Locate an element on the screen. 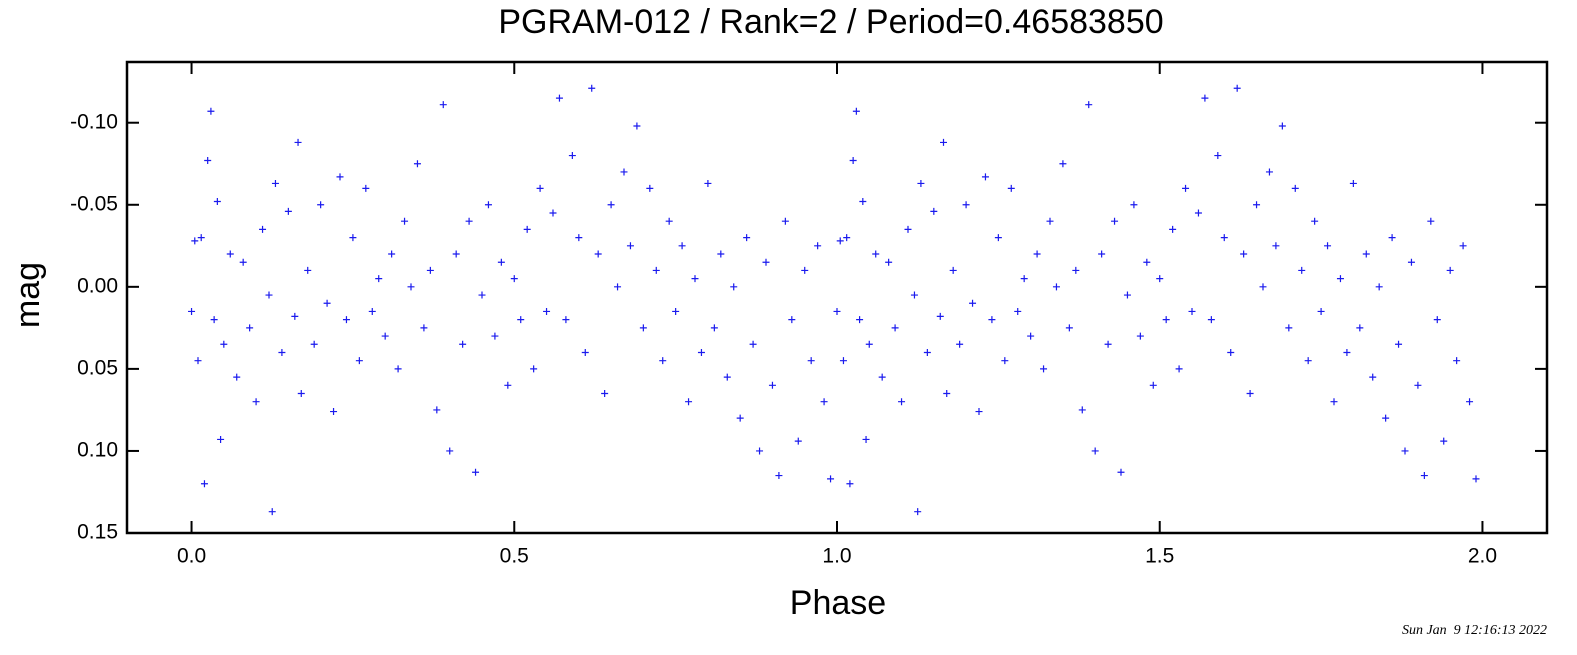  x-tick-label: 0.5 is located at coordinates (514, 556).